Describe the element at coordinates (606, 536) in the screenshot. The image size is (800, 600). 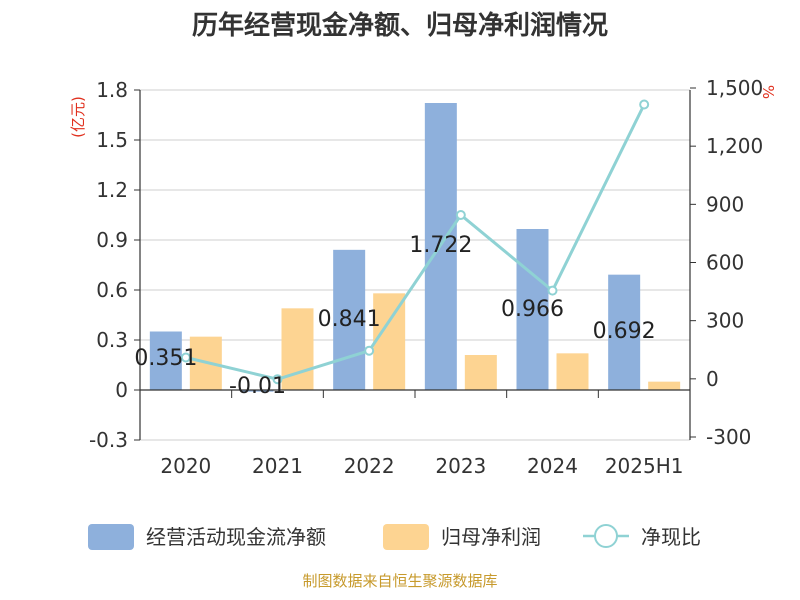
I see `legend-marker` at that location.